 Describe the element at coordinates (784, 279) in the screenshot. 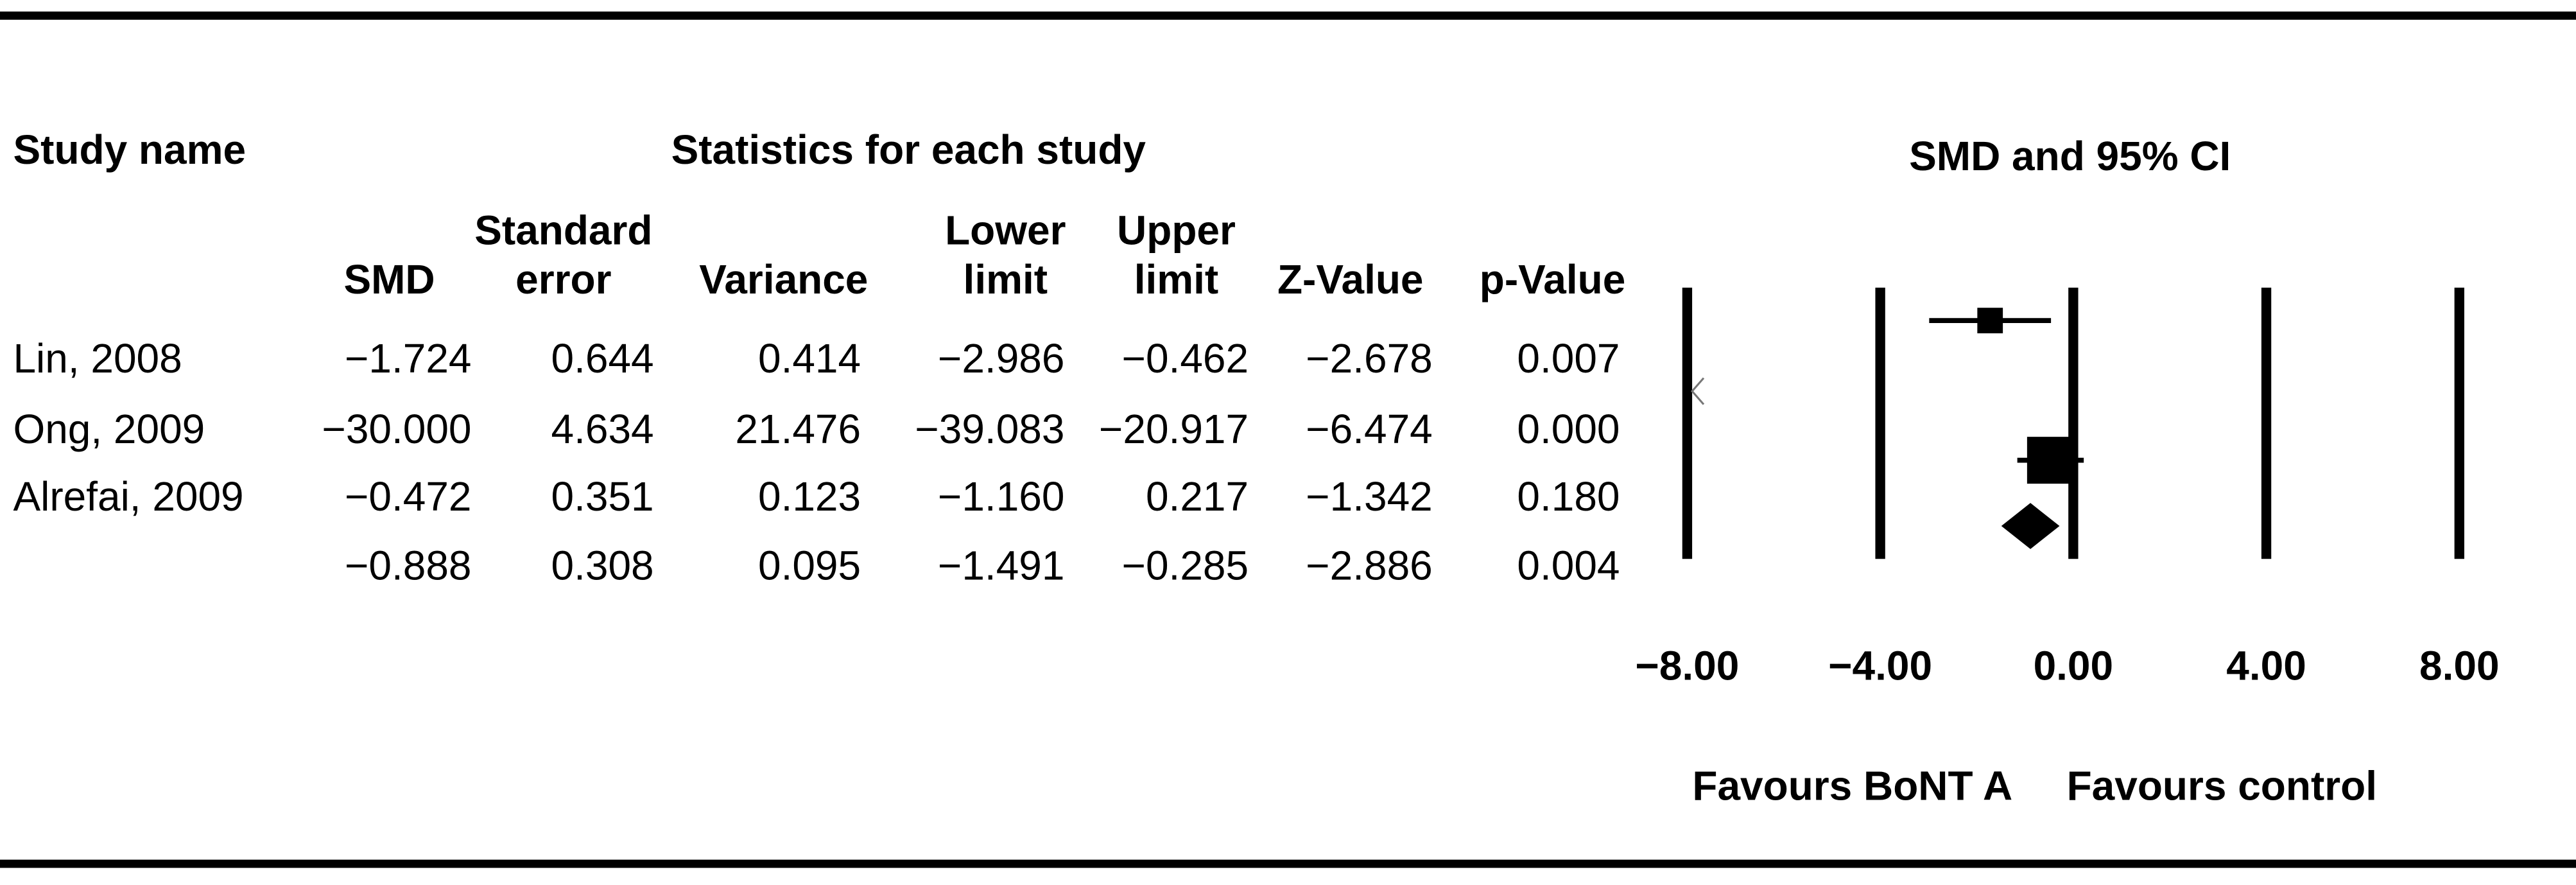

I see `column-header: Variance` at that location.